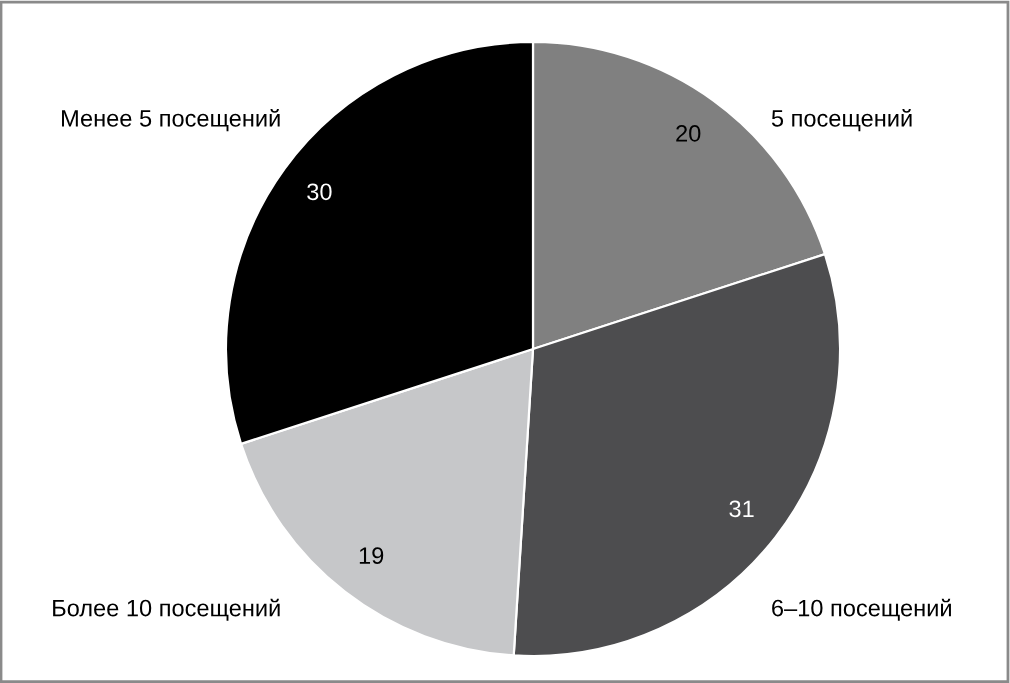 This screenshot has height=683, width=1010. Describe the element at coordinates (319, 192) in the screenshot. I see `data-label: 30` at that location.